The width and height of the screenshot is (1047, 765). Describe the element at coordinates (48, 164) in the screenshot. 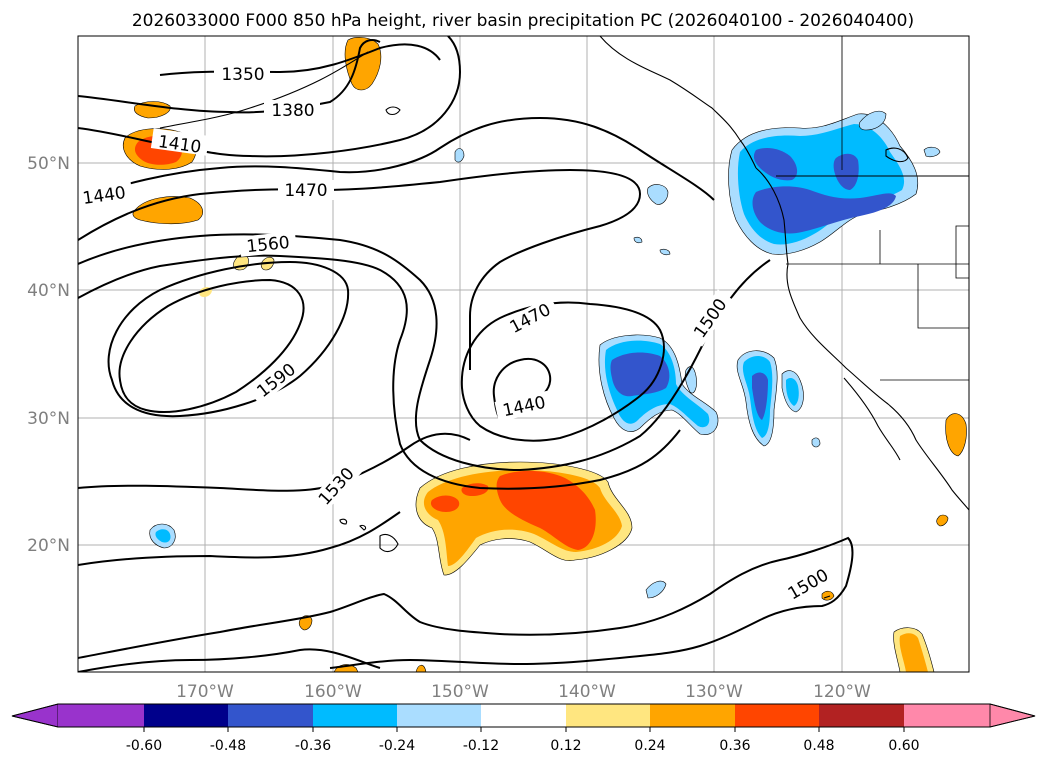

I see `lat-tick-label: 50°N` at that location.